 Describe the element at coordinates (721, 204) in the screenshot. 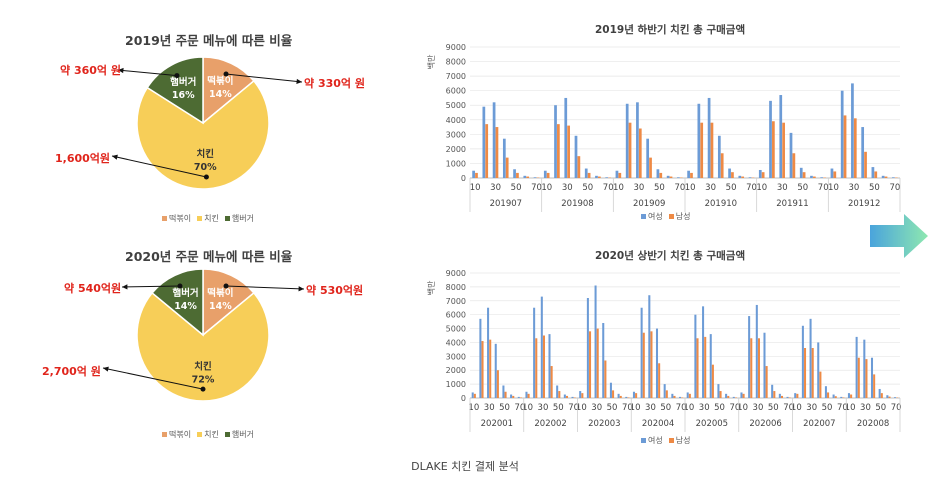

I see `x-group-label: 201910` at that location.